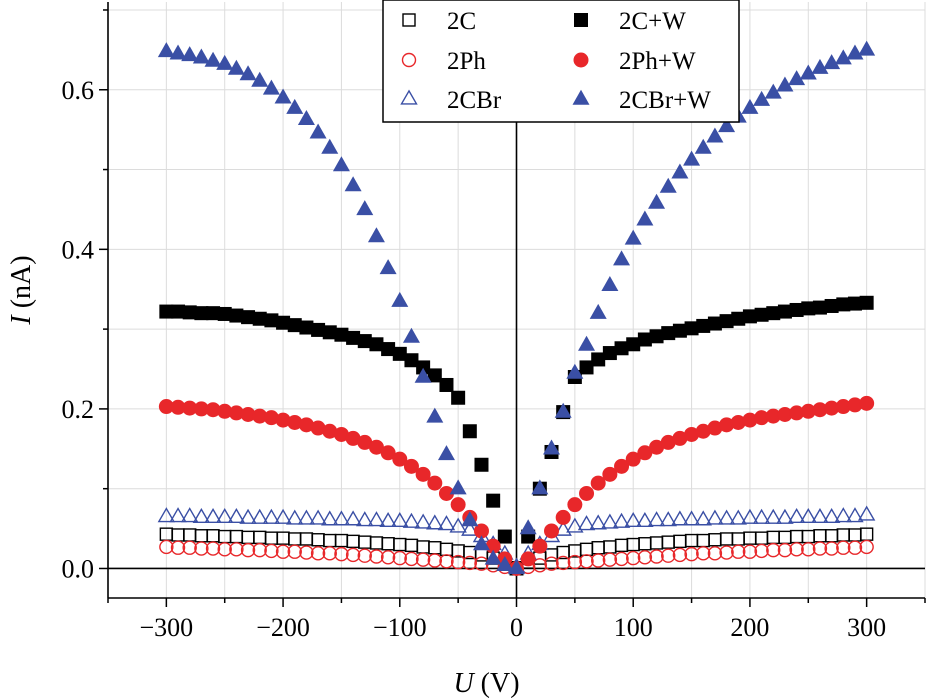  What do you see at coordinates (21, 281) in the screenshot?
I see `y-axis-unit: (nA)` at bounding box center [21, 281].